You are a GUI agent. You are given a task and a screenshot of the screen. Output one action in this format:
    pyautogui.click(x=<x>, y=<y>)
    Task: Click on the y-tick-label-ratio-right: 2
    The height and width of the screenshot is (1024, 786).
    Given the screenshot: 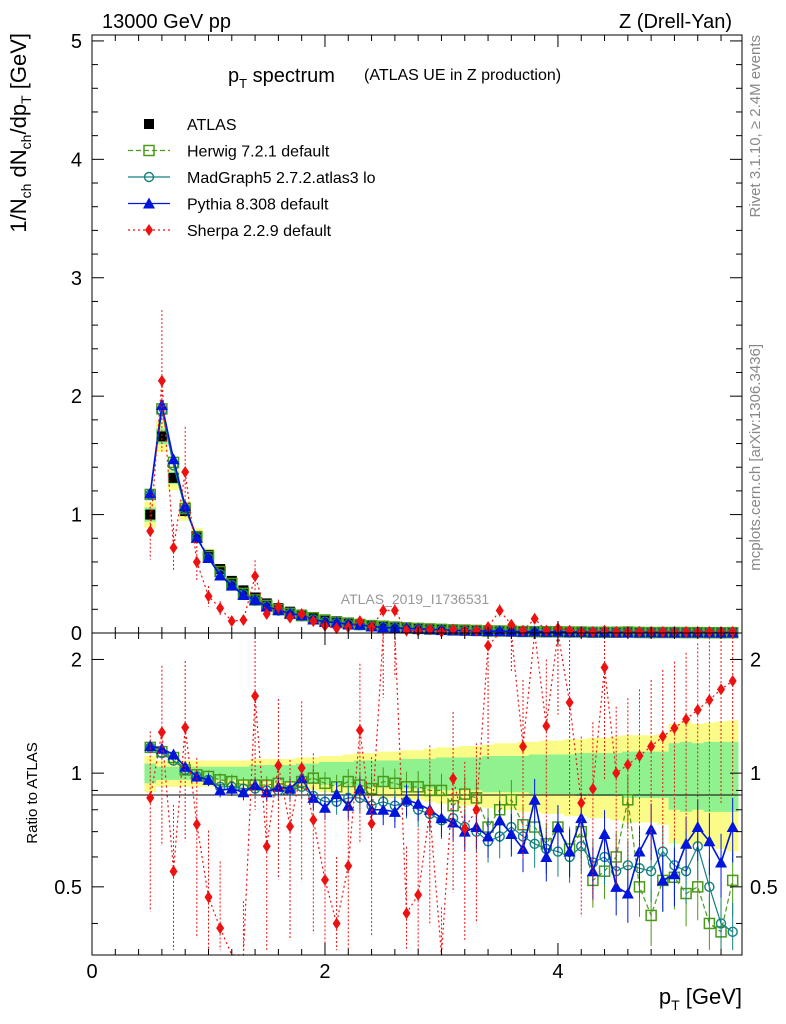 What is the action you would take?
    pyautogui.click(x=755, y=660)
    